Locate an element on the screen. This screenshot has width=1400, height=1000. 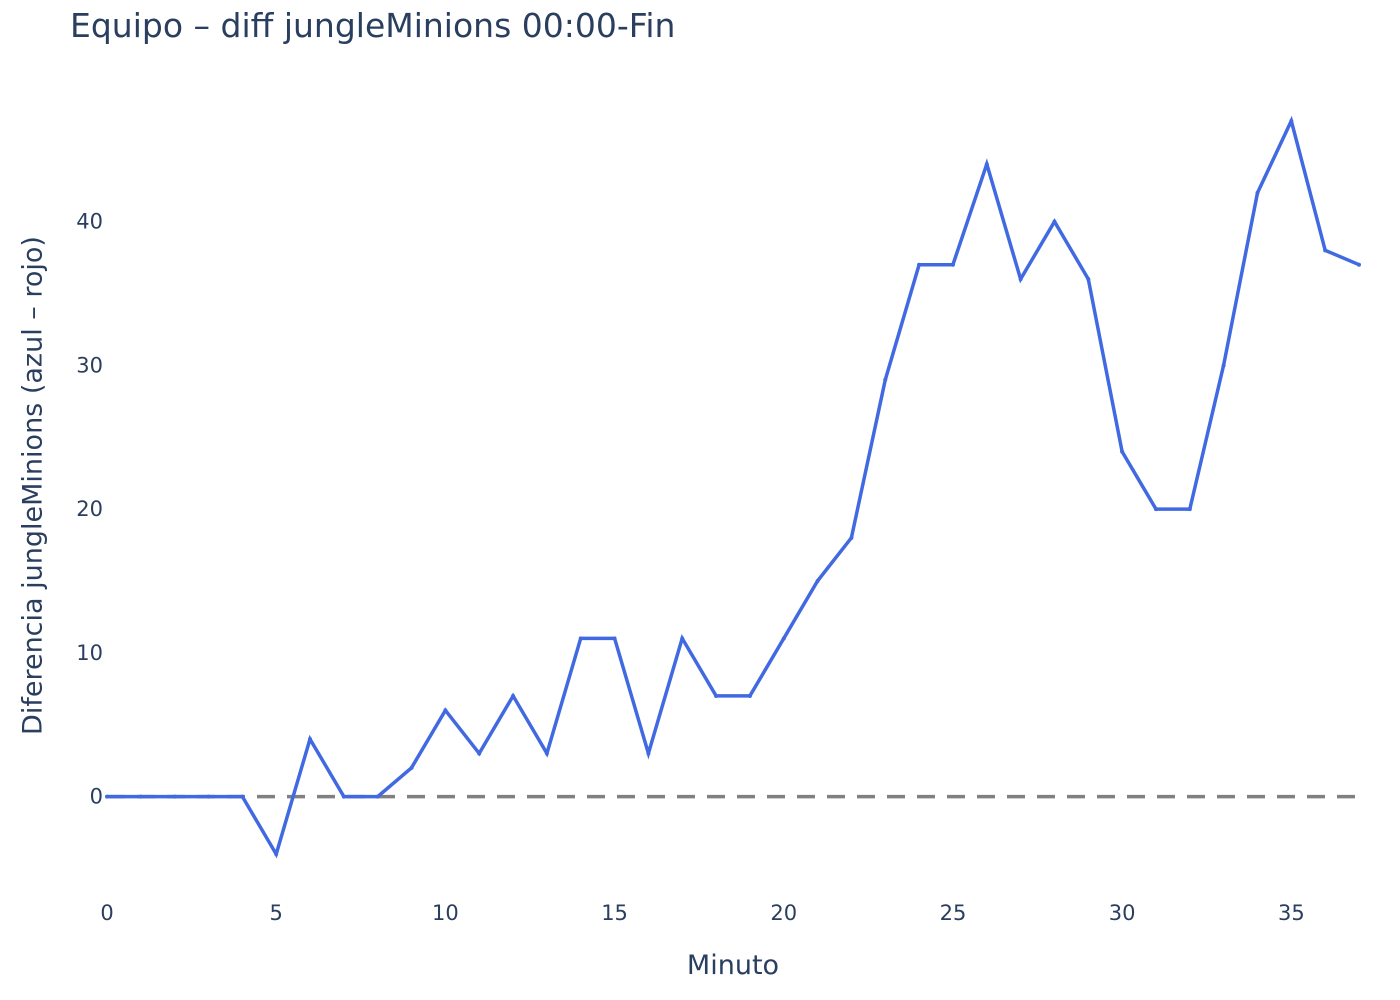
x-tick-label: 5 is located at coordinates (276, 913).